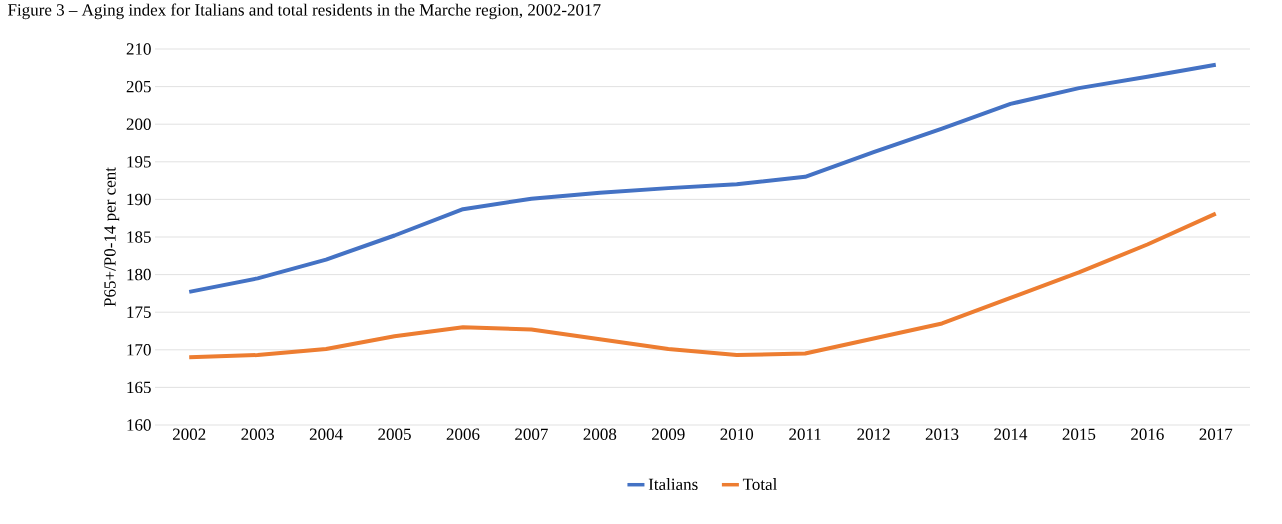 The width and height of the screenshot is (1282, 524). What do you see at coordinates (760, 484) in the screenshot?
I see `legend-label: Total` at bounding box center [760, 484].